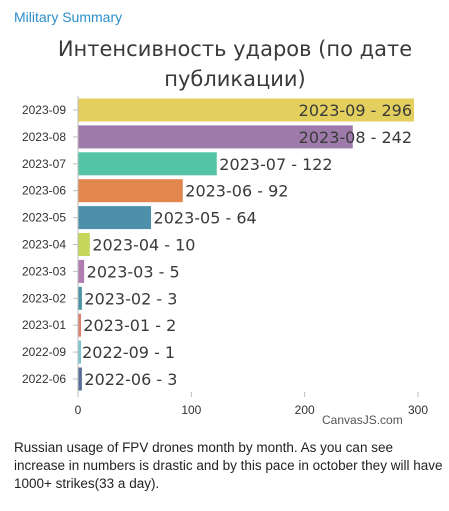 Image resolution: width=449 pixels, height=511 pixels. Describe the element at coordinates (44, 352) in the screenshot. I see `y-tick-label: 2022-09` at that location.